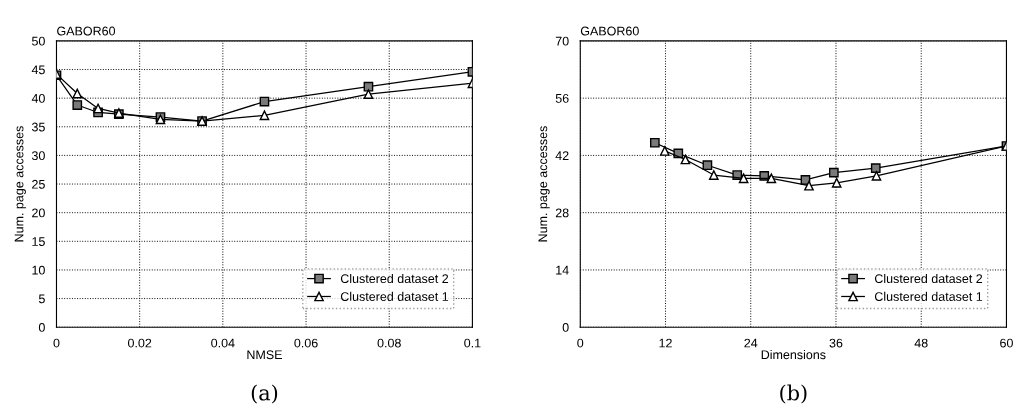 The image size is (1027, 409). Describe the element at coordinates (751, 343) in the screenshot. I see `x-tick-label: 24` at that location.